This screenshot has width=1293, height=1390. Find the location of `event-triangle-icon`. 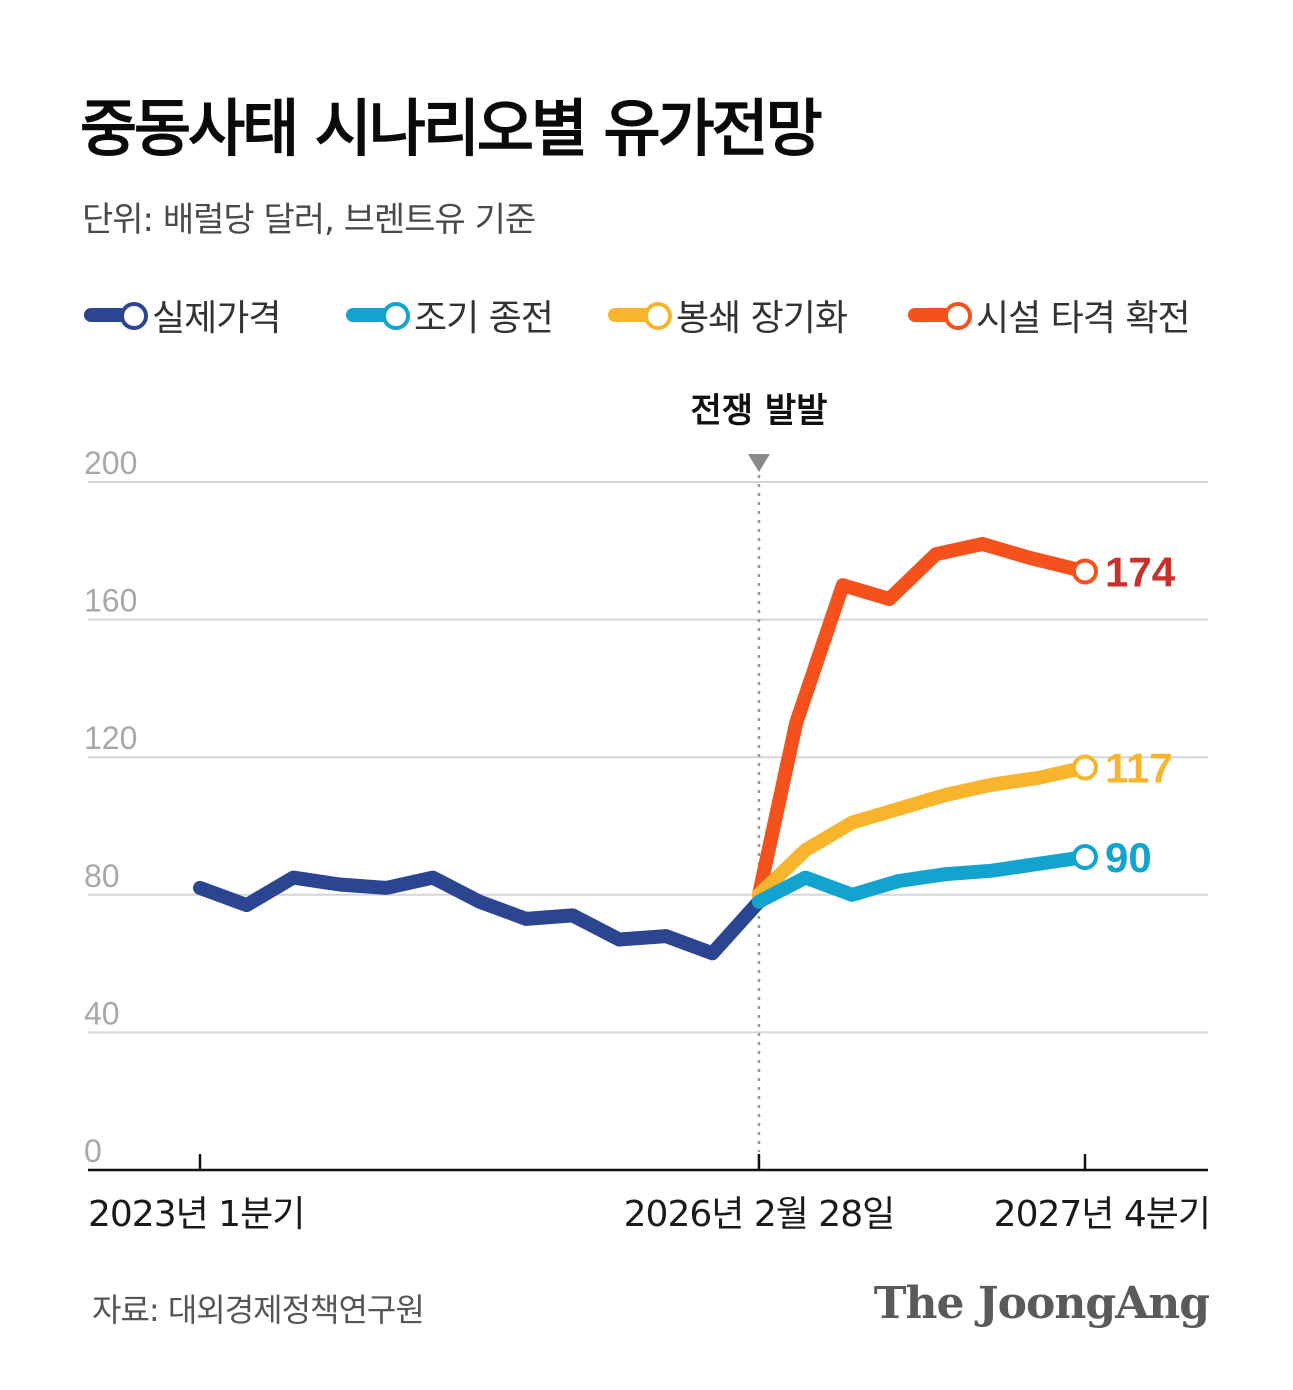

event-triangle-icon is located at coordinates (758, 463).